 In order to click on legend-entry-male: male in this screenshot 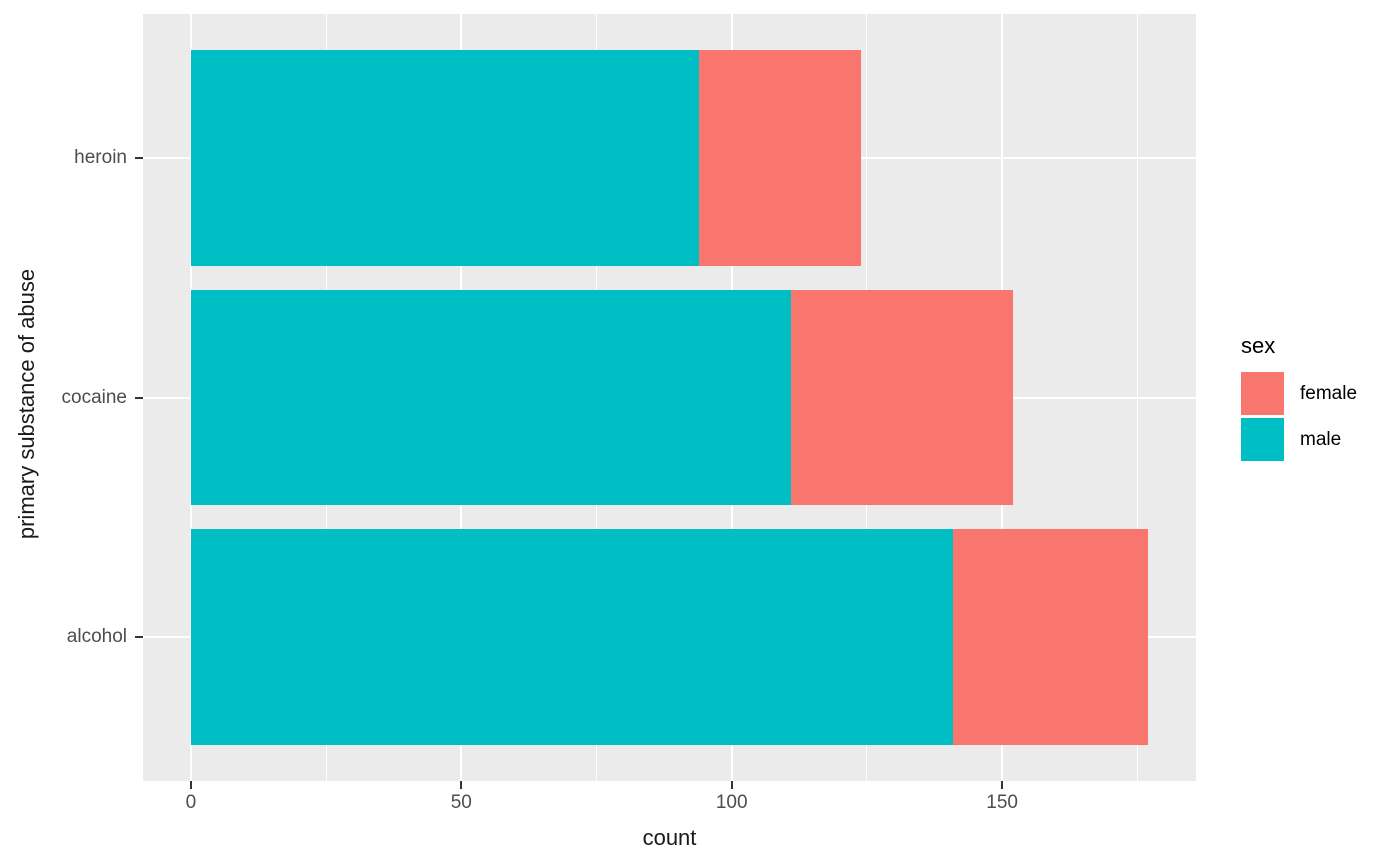, I will do `click(1299, 439)`.